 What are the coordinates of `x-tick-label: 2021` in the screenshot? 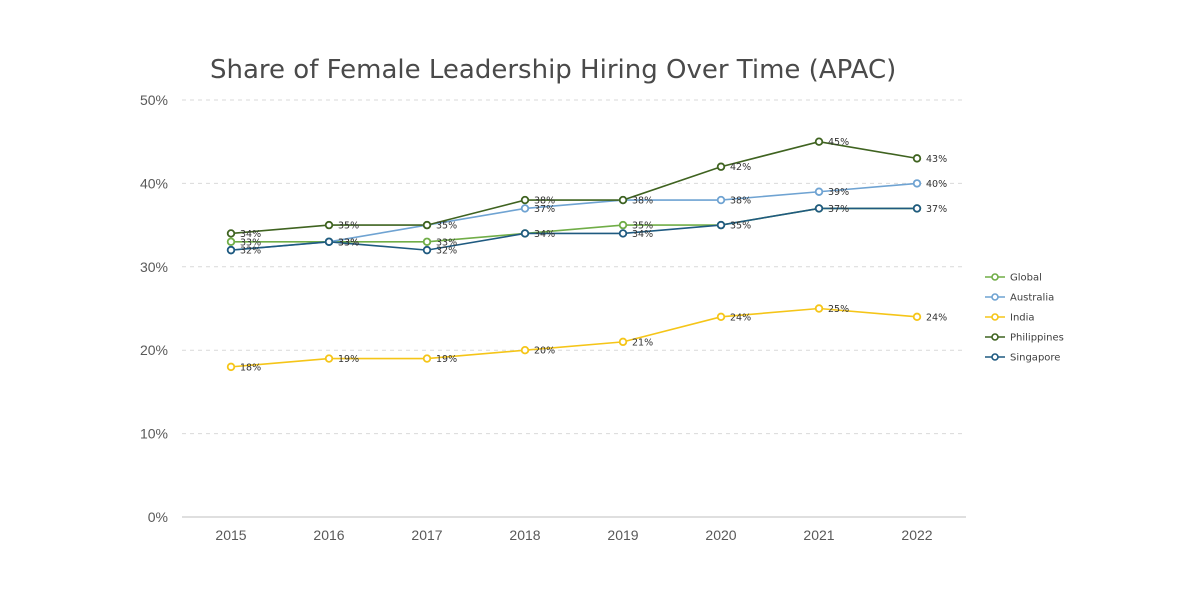 It's located at (818, 535).